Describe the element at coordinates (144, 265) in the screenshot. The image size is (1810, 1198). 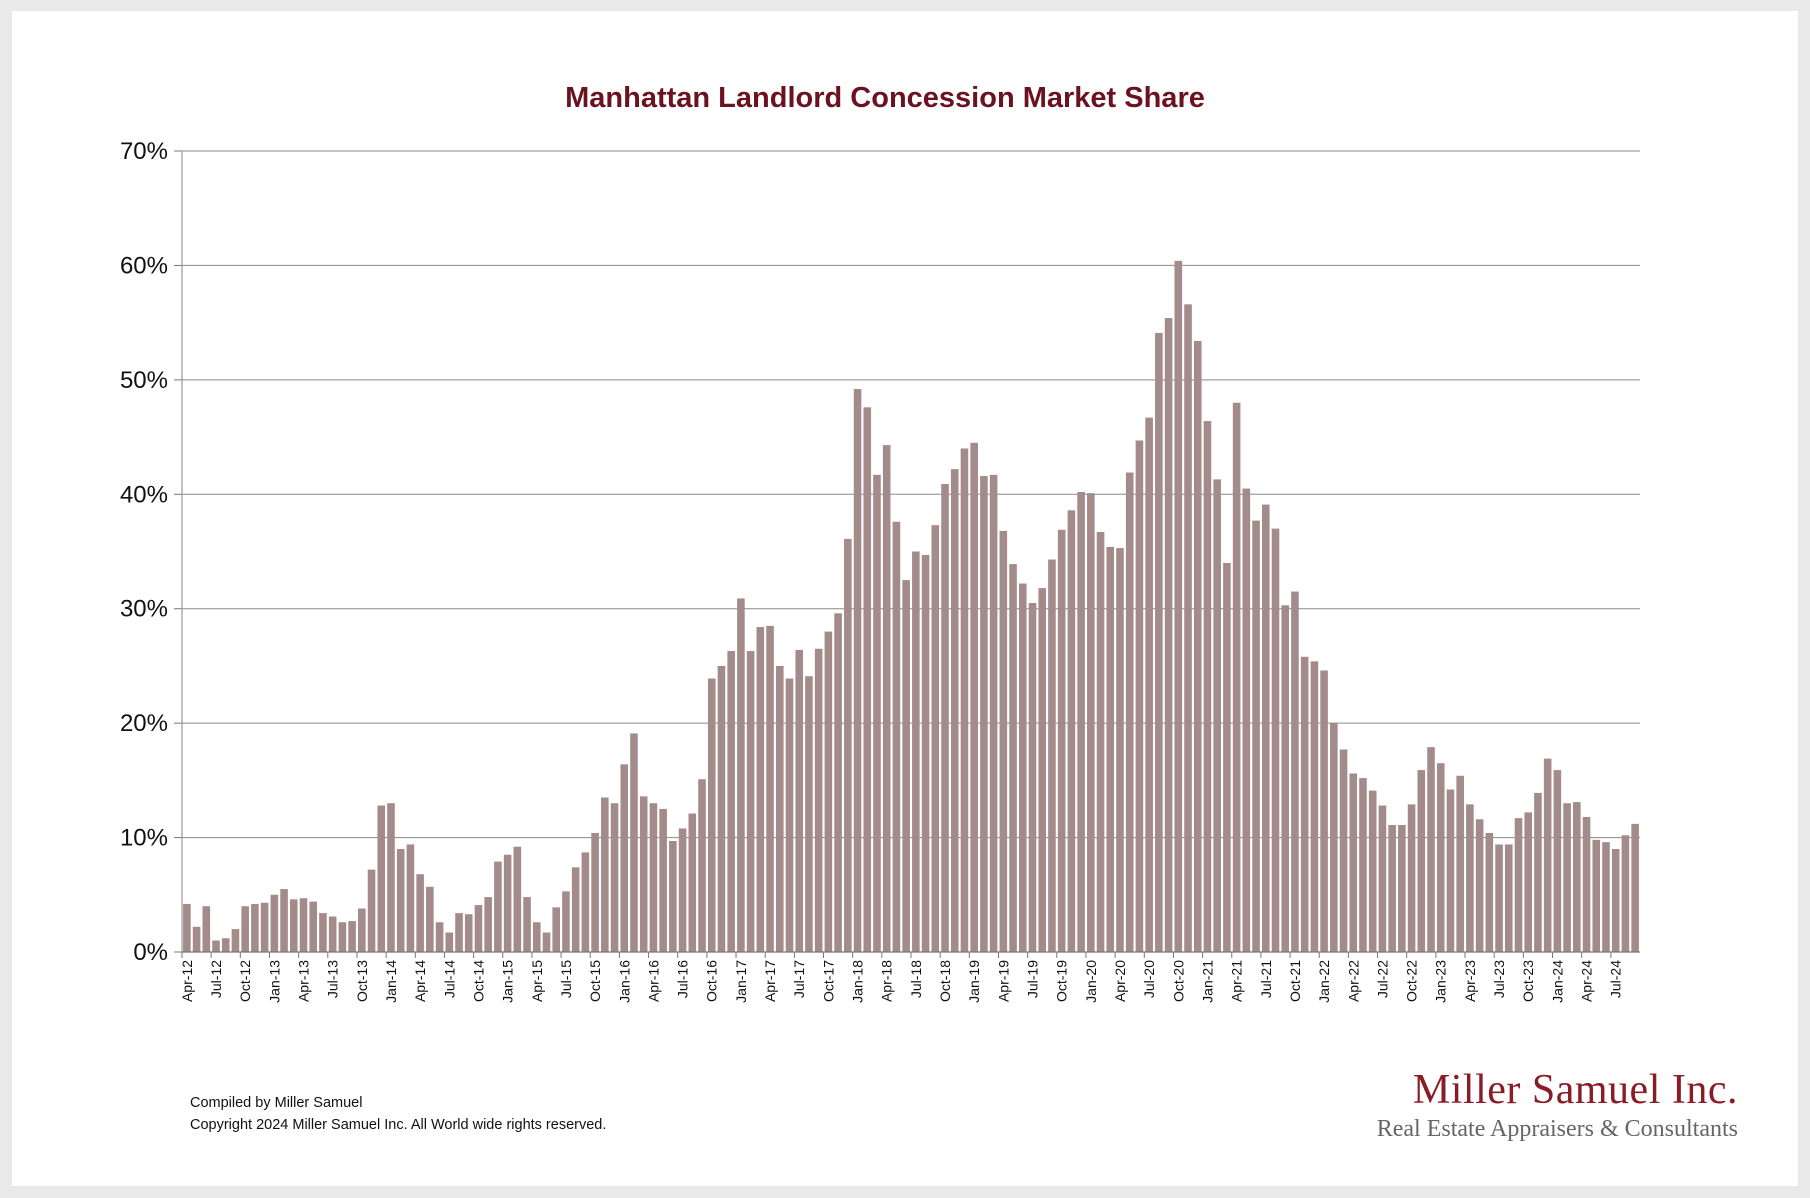
I see `y-tick-label: 60%` at that location.